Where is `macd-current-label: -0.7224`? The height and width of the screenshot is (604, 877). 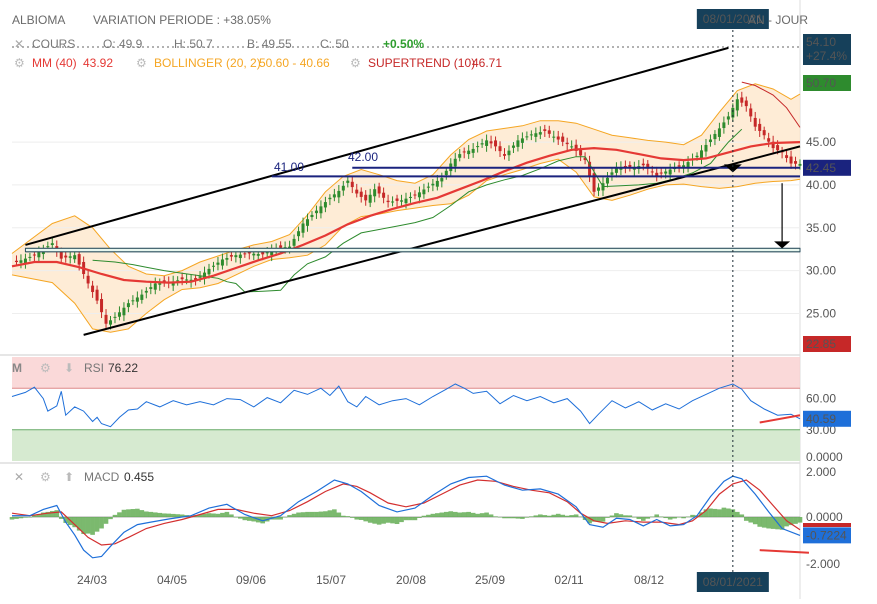 macd-current-label: -0.7224 is located at coordinates (826, 535).